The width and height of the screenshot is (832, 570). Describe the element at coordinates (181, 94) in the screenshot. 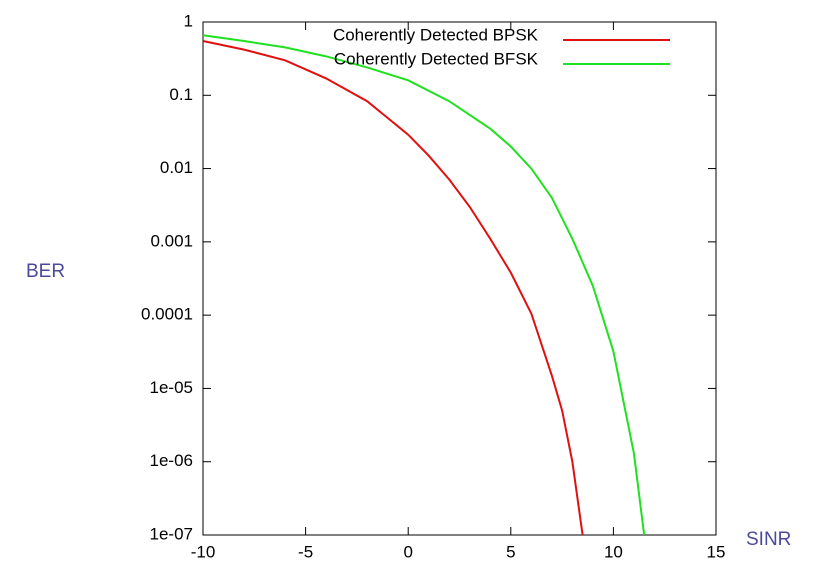

I see `y-tick-label: 0.1` at that location.